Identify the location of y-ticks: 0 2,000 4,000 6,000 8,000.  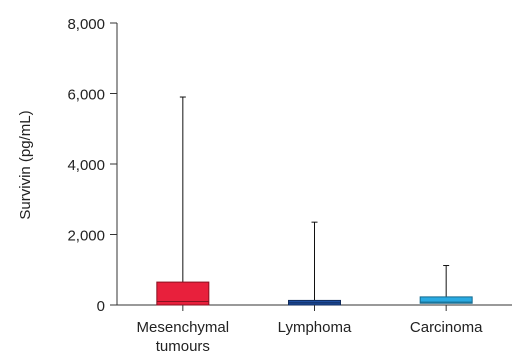
(92, 165).